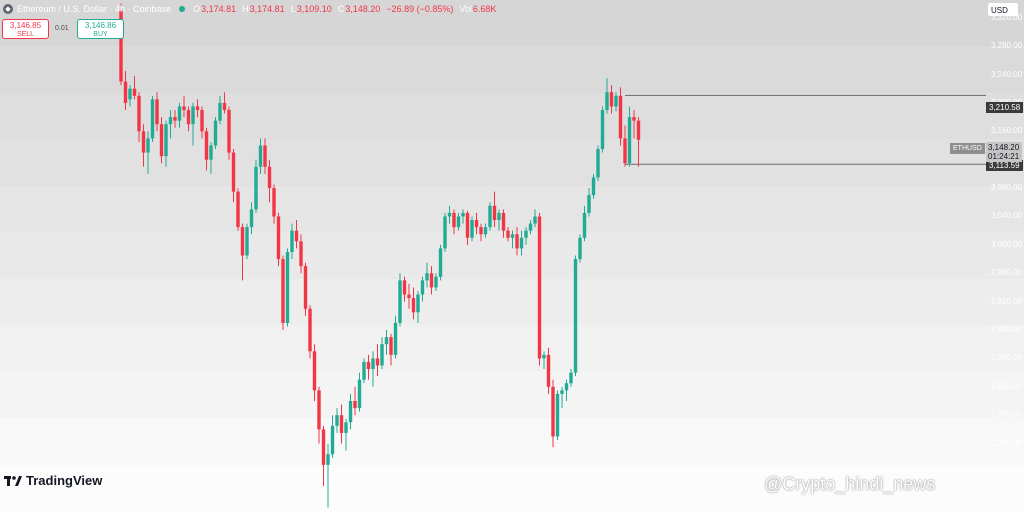 This screenshot has width=1024, height=511. Describe the element at coordinates (805, 129) in the screenshot. I see `horizontal-levels` at that location.